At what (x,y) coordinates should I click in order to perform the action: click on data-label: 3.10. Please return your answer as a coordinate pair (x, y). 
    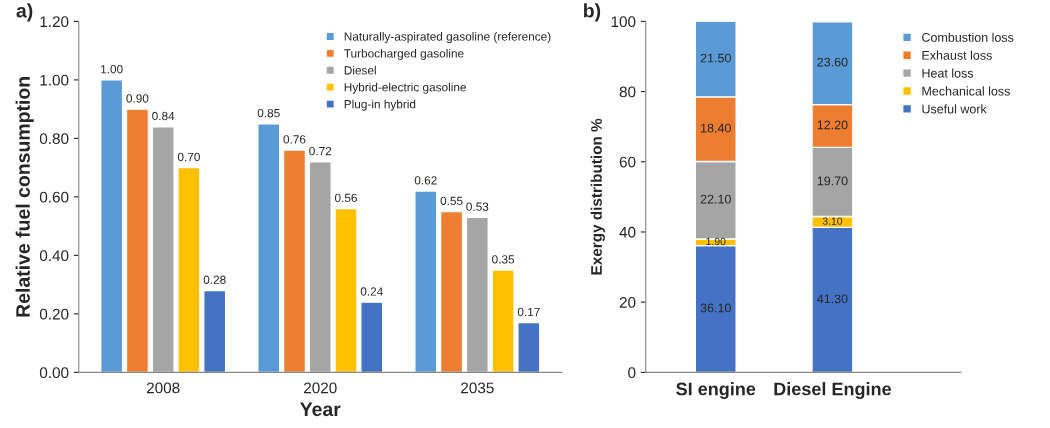
    Looking at the image, I should click on (832, 221).